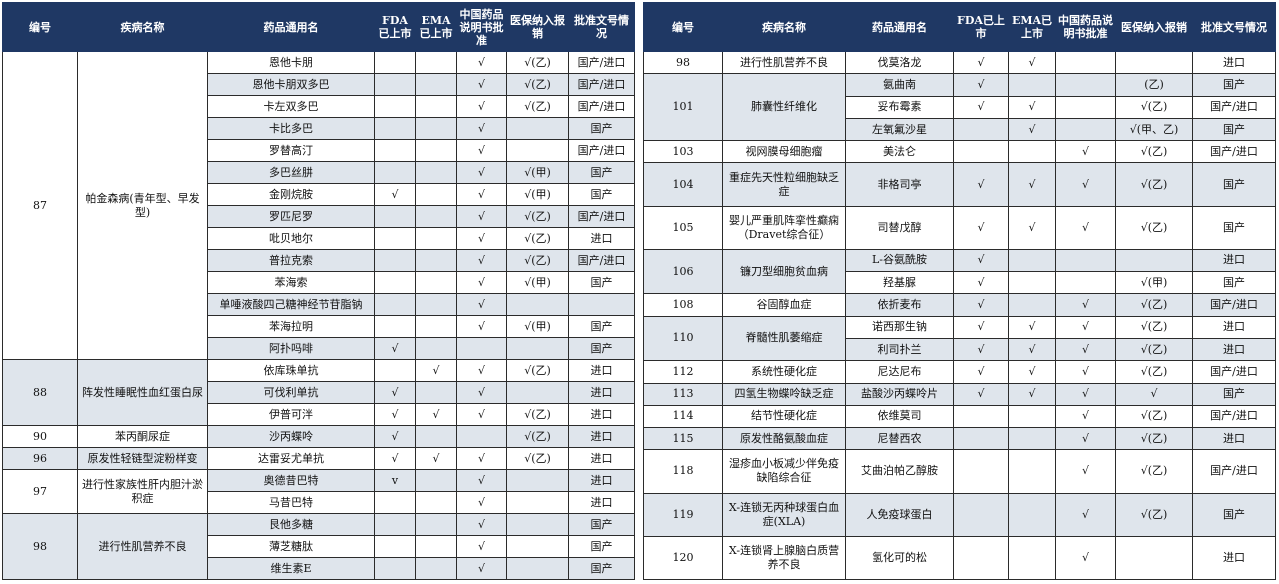 This screenshot has width=1279, height=584. Describe the element at coordinates (899, 471) in the screenshot. I see `drug-name: 艾曲泊帕乙醇胺` at that location.